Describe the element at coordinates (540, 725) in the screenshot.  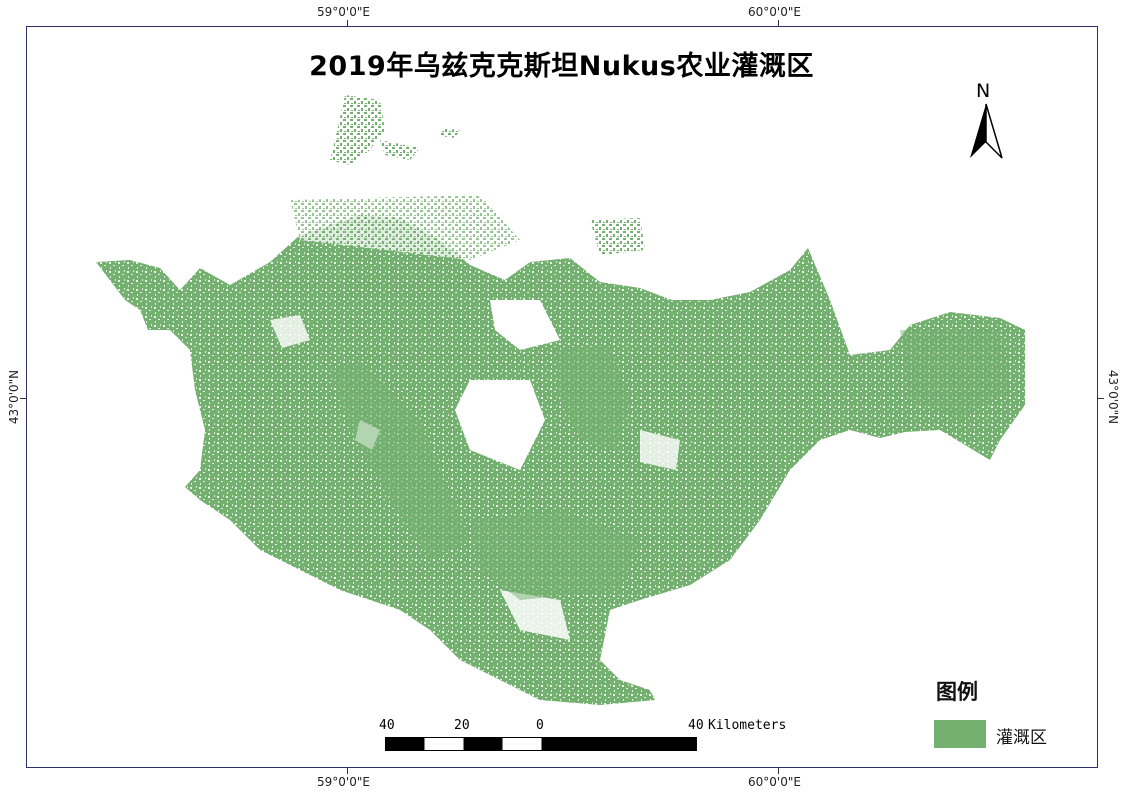
I see `scale-label-0: 0` at that location.